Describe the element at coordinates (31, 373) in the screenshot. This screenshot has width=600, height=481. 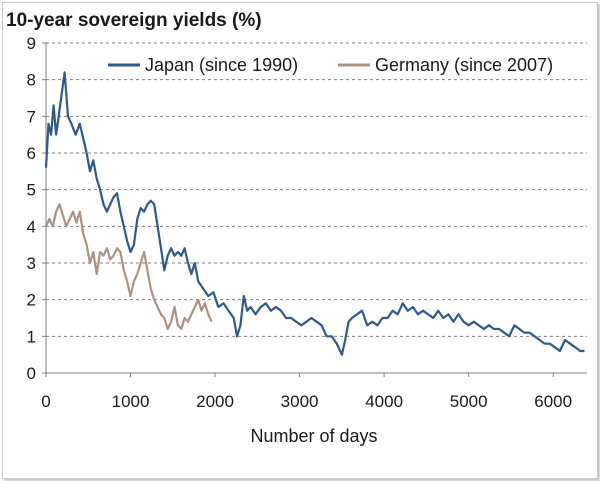
I see `y-tick-label: 0` at that location.